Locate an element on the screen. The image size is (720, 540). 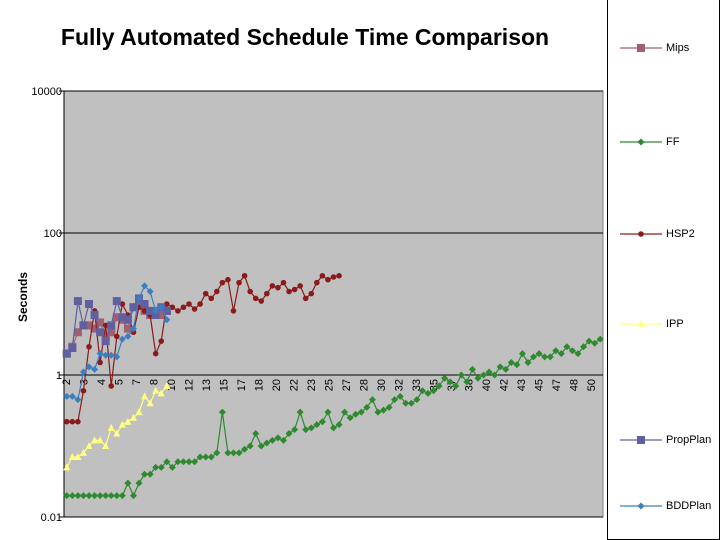
x-tick-label: 50 is located at coordinates (592, 385).